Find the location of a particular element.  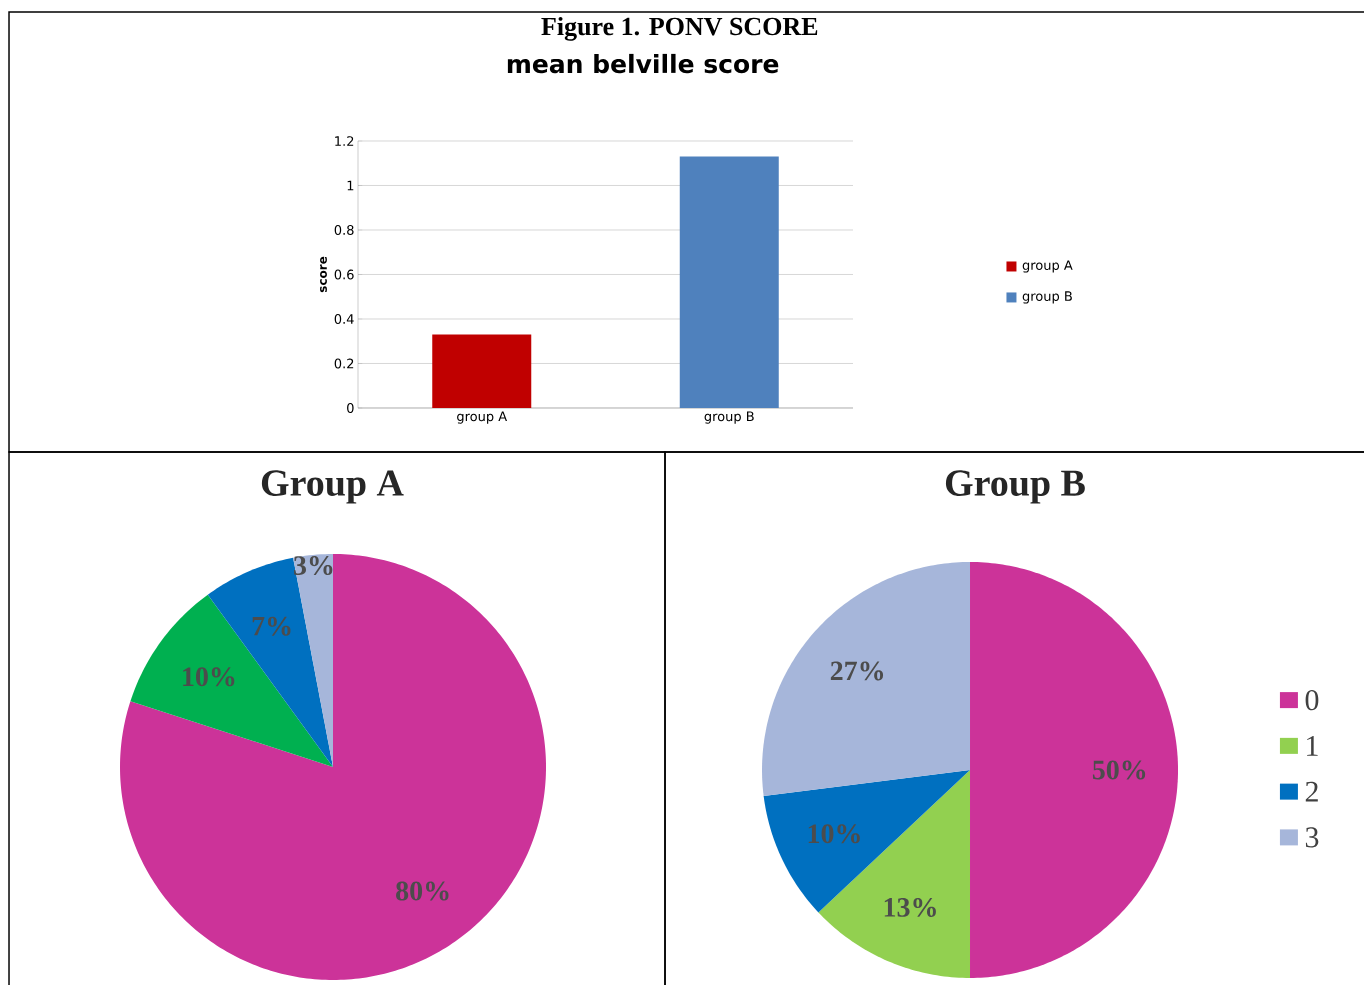

y-tick-label: 0.8 is located at coordinates (344, 230).